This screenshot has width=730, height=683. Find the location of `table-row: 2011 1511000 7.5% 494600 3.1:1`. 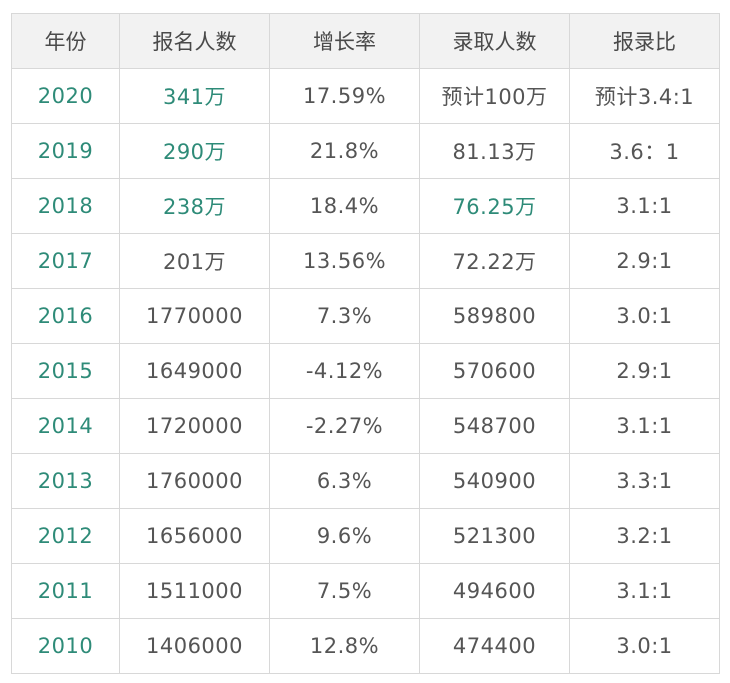

table-row: 2011 1511000 7.5% 494600 3.1:1 is located at coordinates (365, 591).